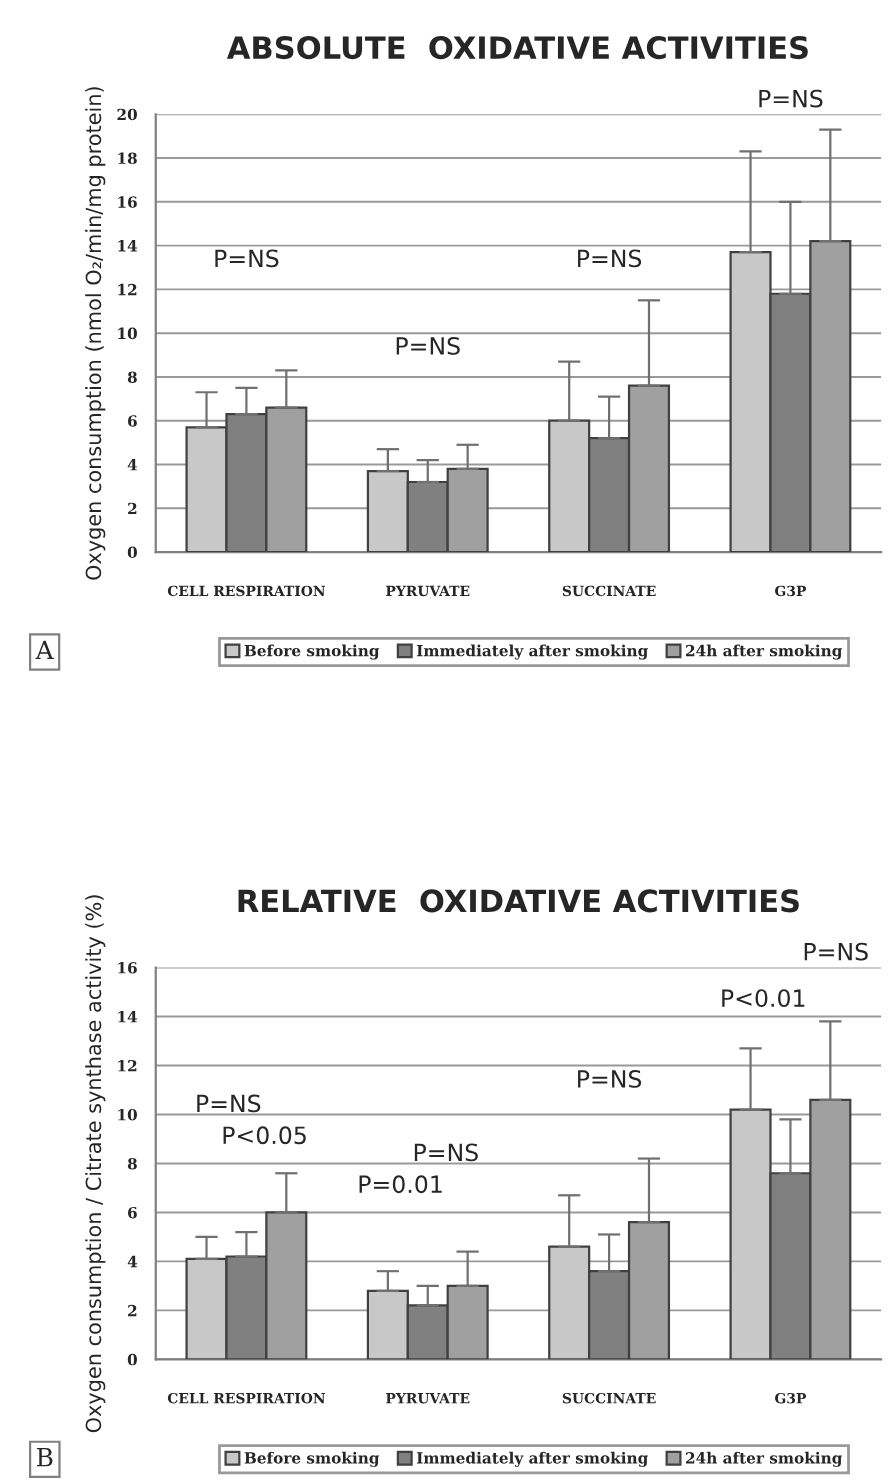 This screenshot has height=1484, width=890. I want to click on text: B, so click(44, 1457).